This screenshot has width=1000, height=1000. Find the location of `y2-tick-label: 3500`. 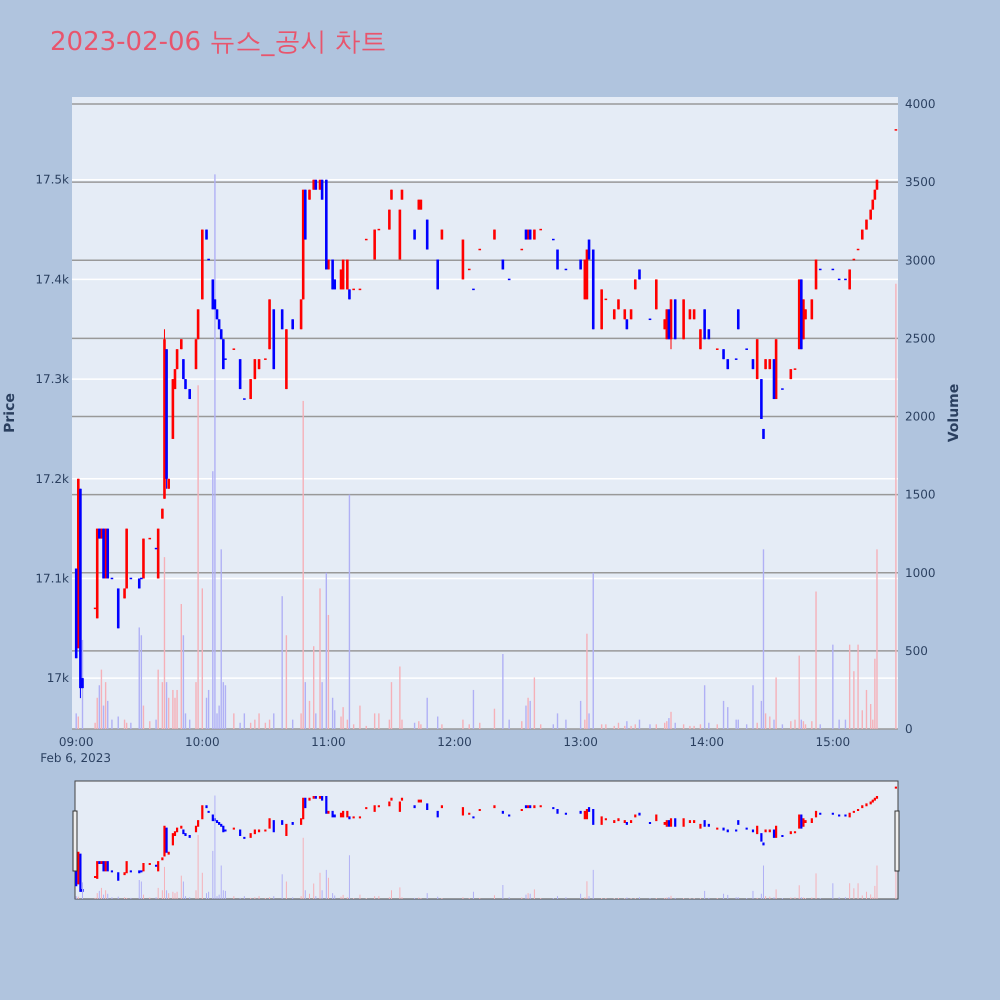

y2-tick-label: 3500 is located at coordinates (920, 182).